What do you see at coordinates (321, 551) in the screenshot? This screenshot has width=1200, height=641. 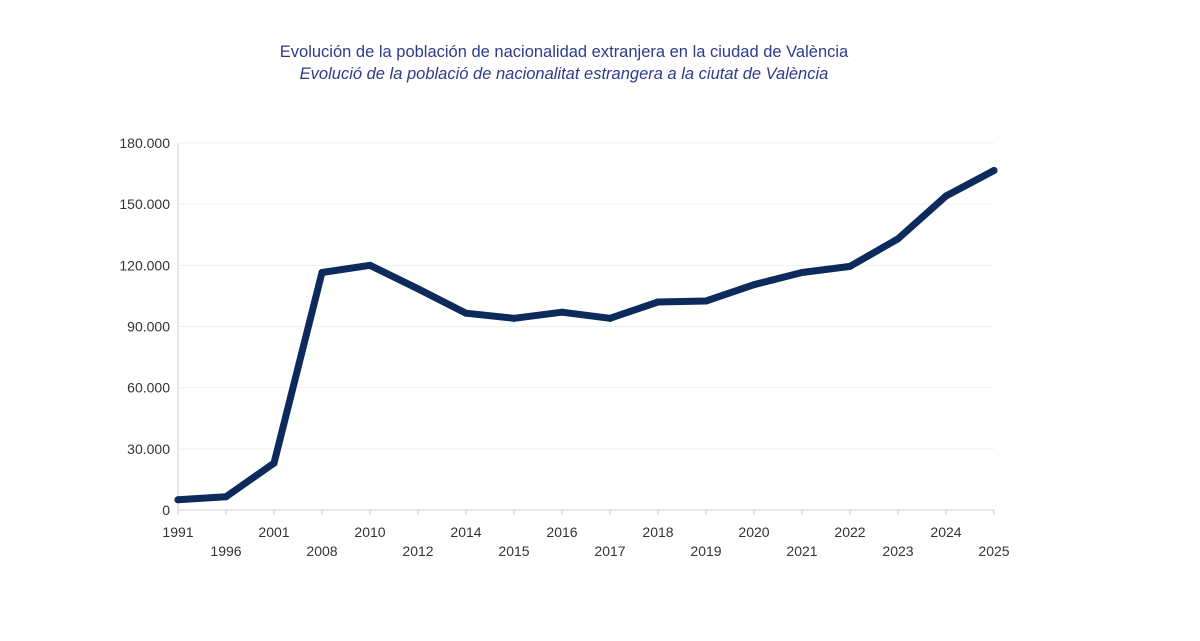 I see `x-tick-label: 2008` at bounding box center [321, 551].